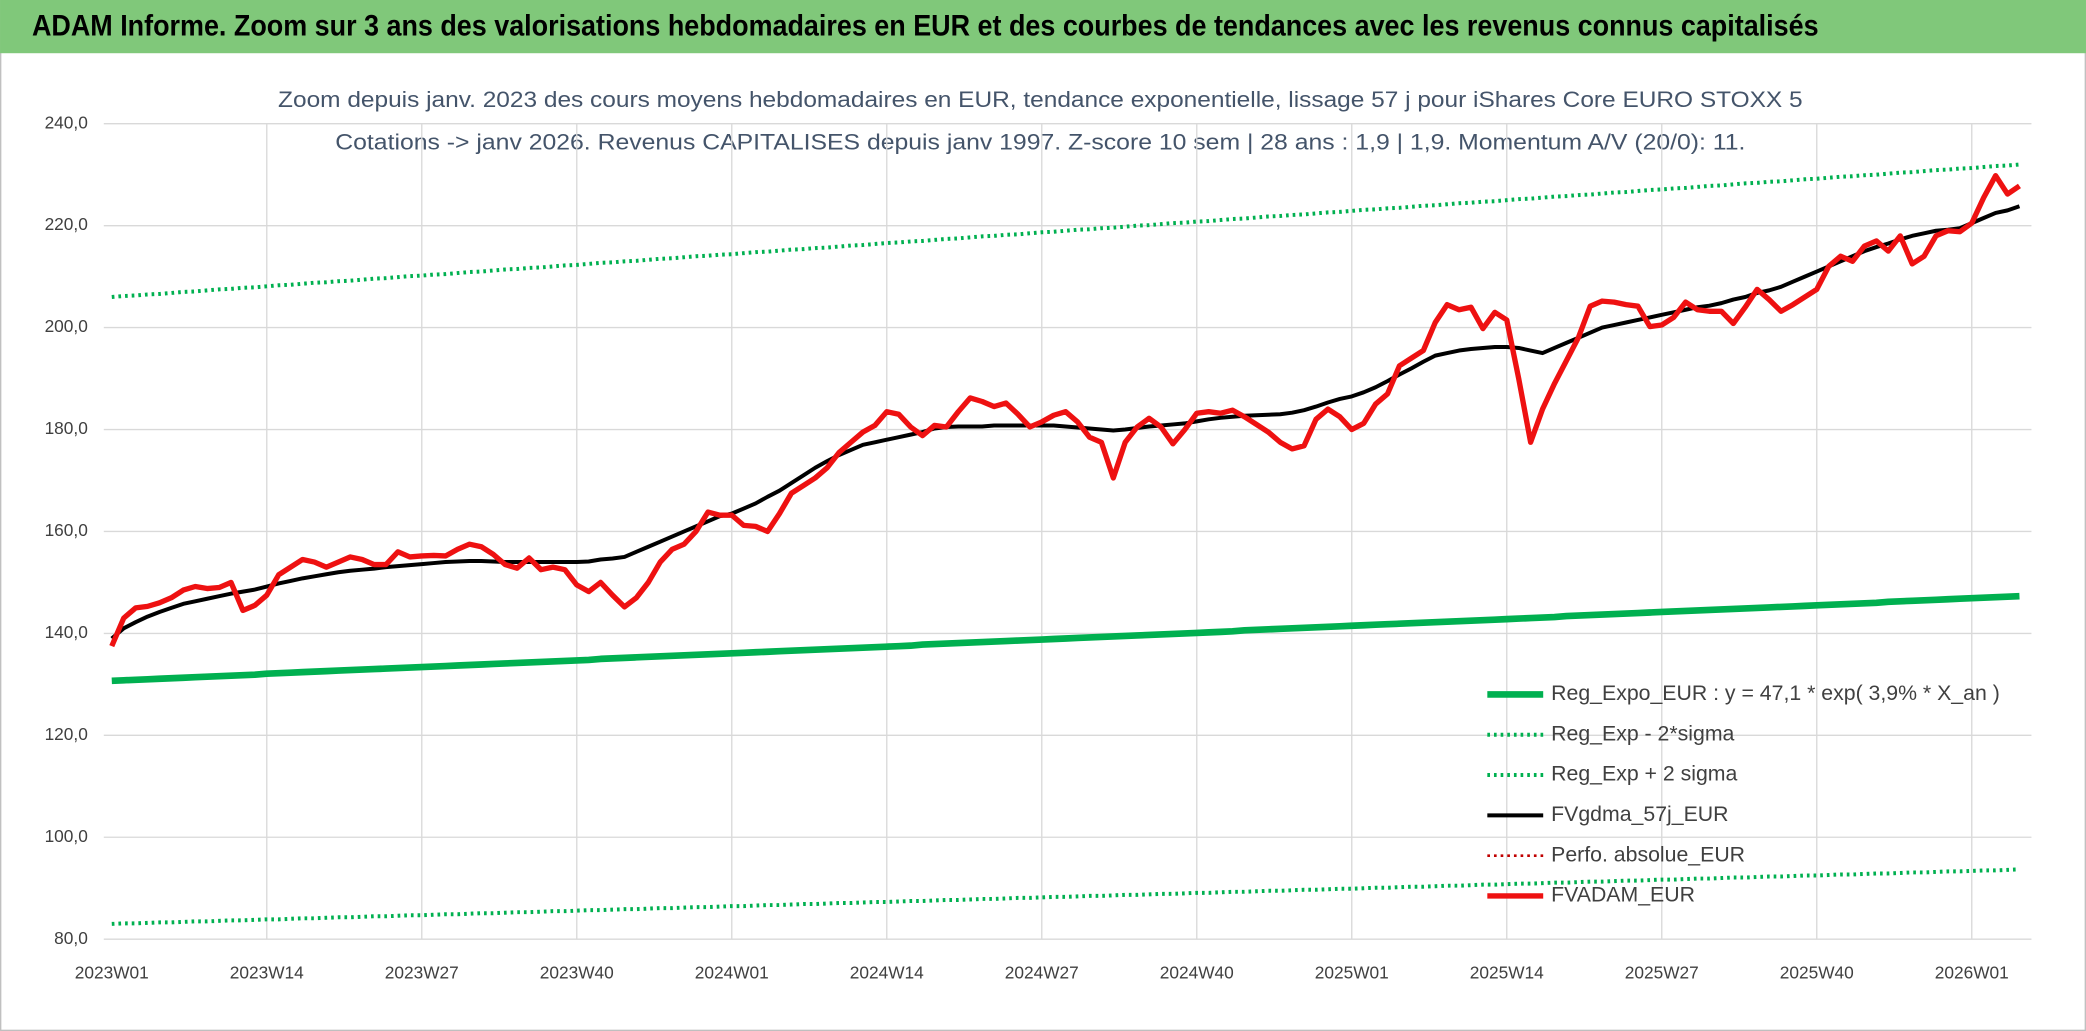 The width and height of the screenshot is (2086, 1031). What do you see at coordinates (66, 530) in the screenshot?
I see `y-tick-label: 160,0` at bounding box center [66, 530].